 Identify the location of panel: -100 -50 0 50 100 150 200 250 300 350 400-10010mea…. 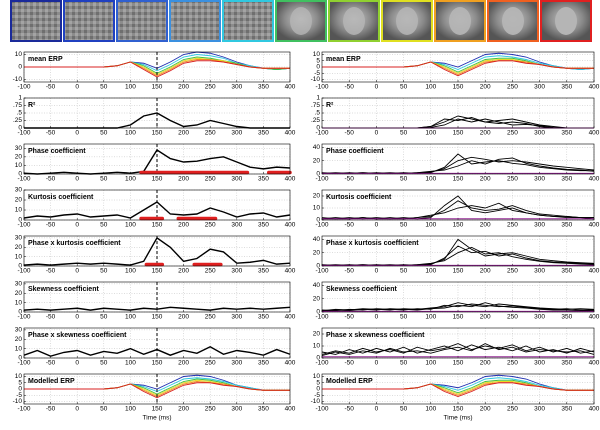
(154, 71).